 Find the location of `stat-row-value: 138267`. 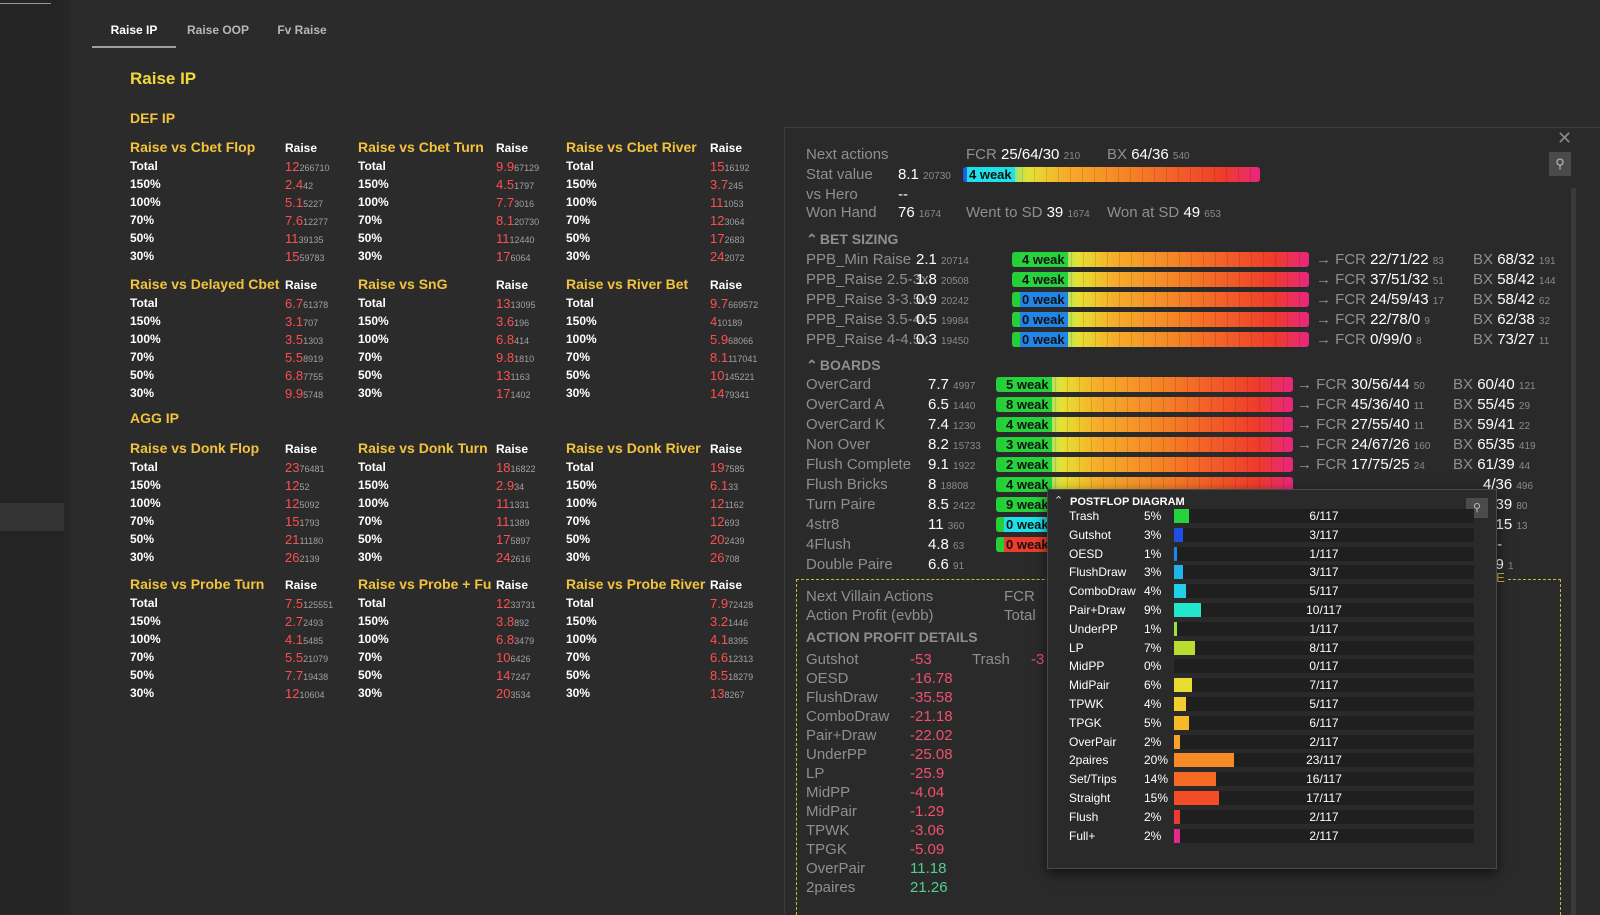

stat-row-value: 138267 is located at coordinates (750, 693).